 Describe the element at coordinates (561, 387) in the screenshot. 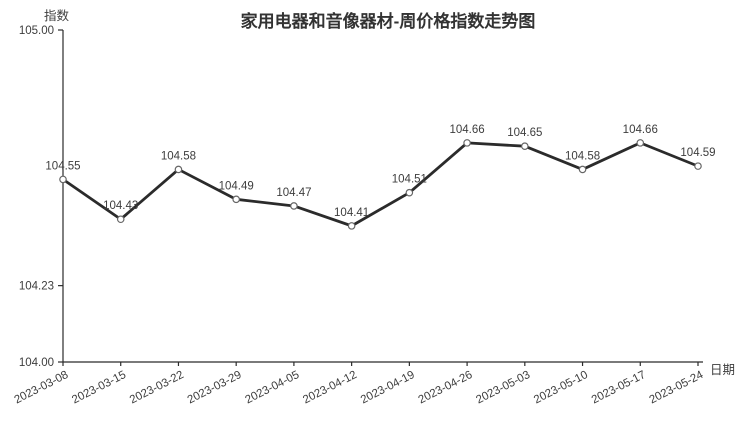

I see `x-tick-label: 2023-05-10` at that location.